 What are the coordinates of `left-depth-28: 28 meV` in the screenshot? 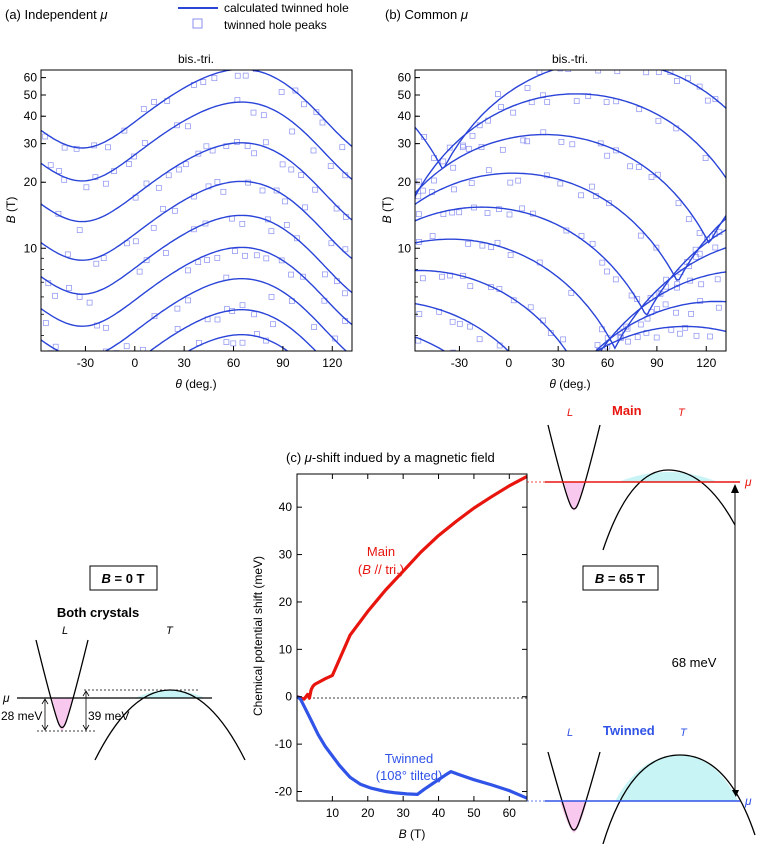 It's located at (21, 716).